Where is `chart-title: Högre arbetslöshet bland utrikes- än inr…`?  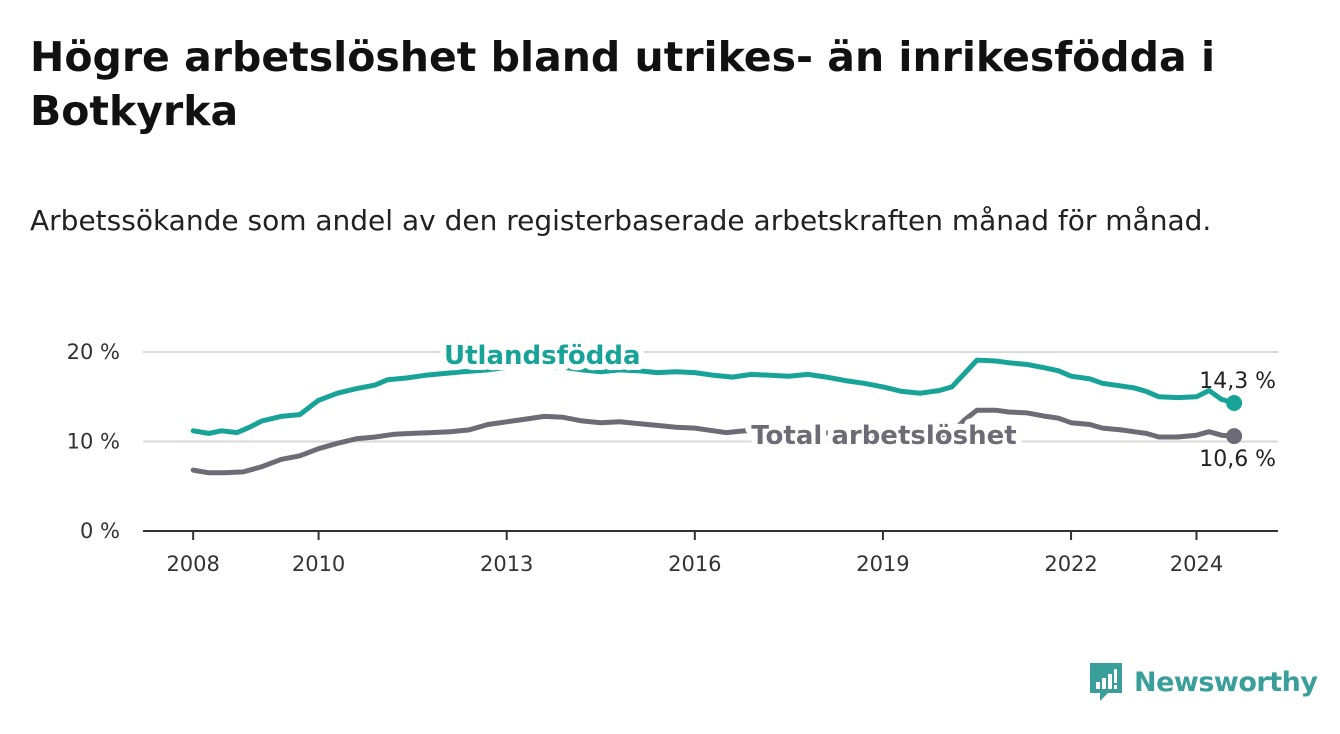 chart-title: Högre arbetslöshet bland utrikes- än inr… is located at coordinates (622, 84).